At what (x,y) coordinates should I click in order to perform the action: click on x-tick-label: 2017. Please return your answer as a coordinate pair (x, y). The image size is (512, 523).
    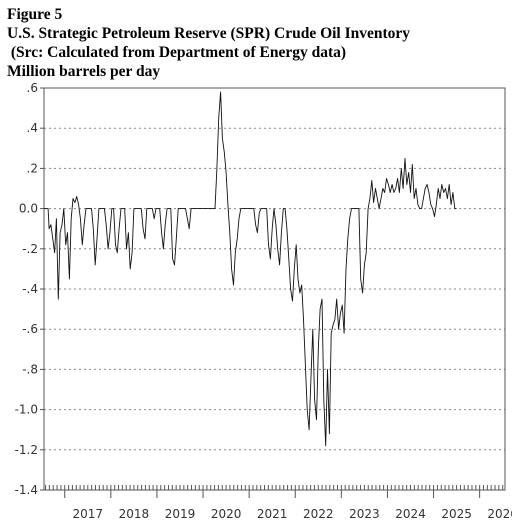
    Looking at the image, I should click on (88, 514).